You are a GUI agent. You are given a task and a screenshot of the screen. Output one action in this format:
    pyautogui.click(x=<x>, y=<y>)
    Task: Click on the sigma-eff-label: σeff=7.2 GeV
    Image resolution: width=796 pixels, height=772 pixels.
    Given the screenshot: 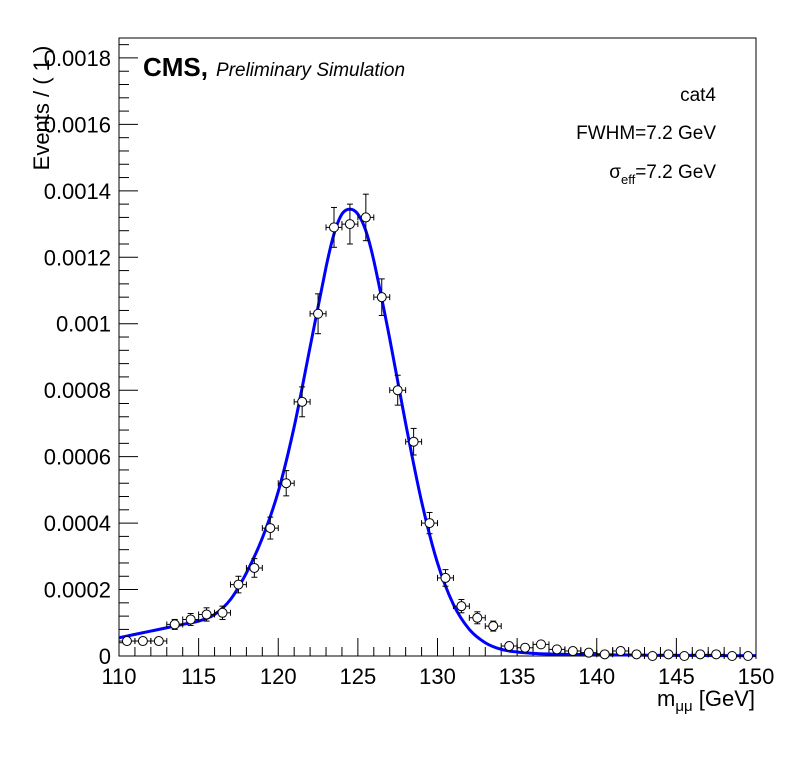 What is the action you would take?
    pyautogui.click(x=662, y=174)
    